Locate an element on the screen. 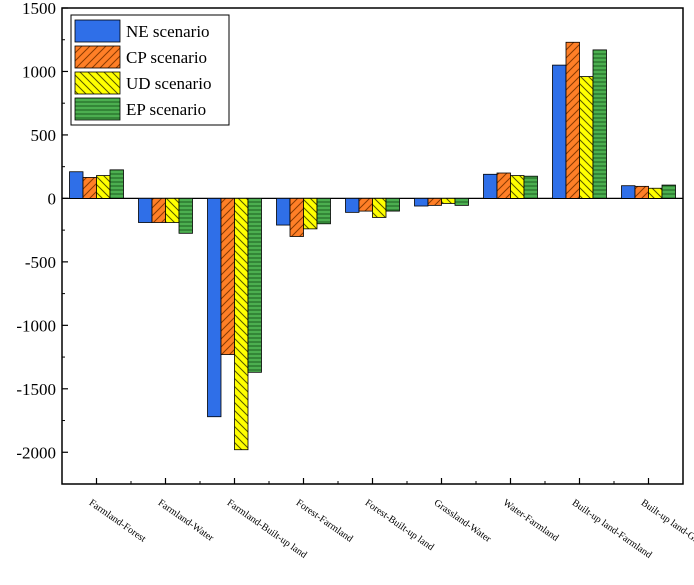  x-category-label: Grassland-Water is located at coordinates (463, 521).